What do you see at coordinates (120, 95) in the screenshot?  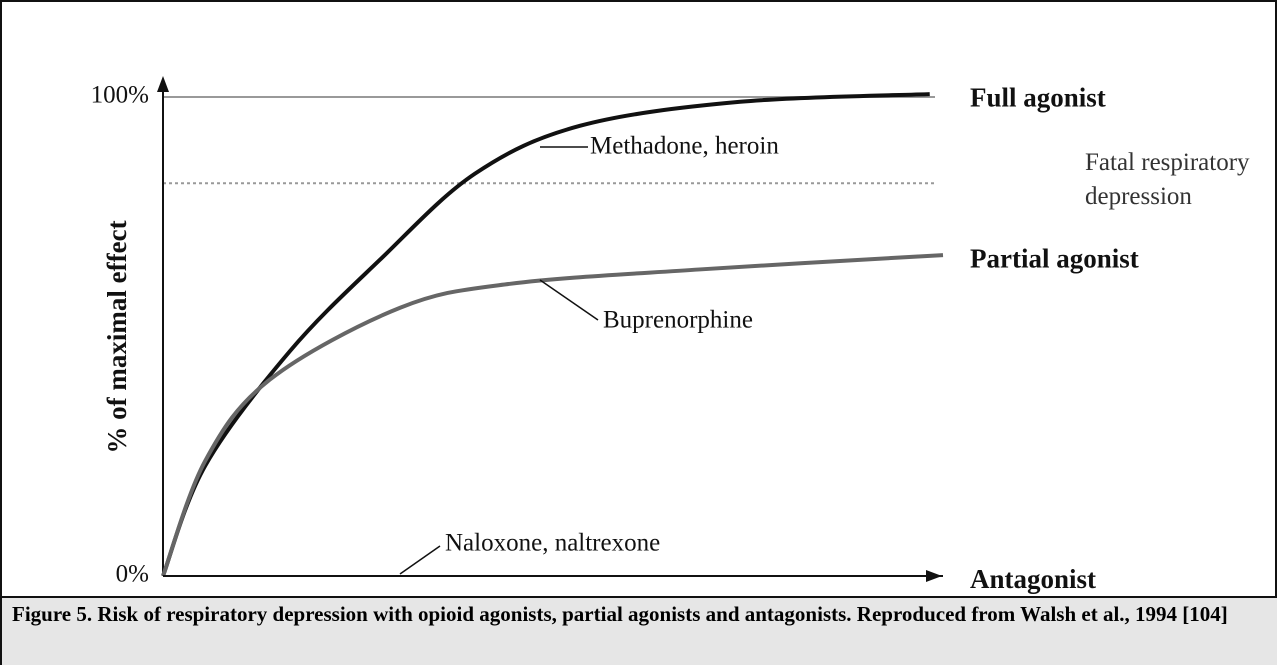 I see `y-tick-label: 100%` at bounding box center [120, 95].